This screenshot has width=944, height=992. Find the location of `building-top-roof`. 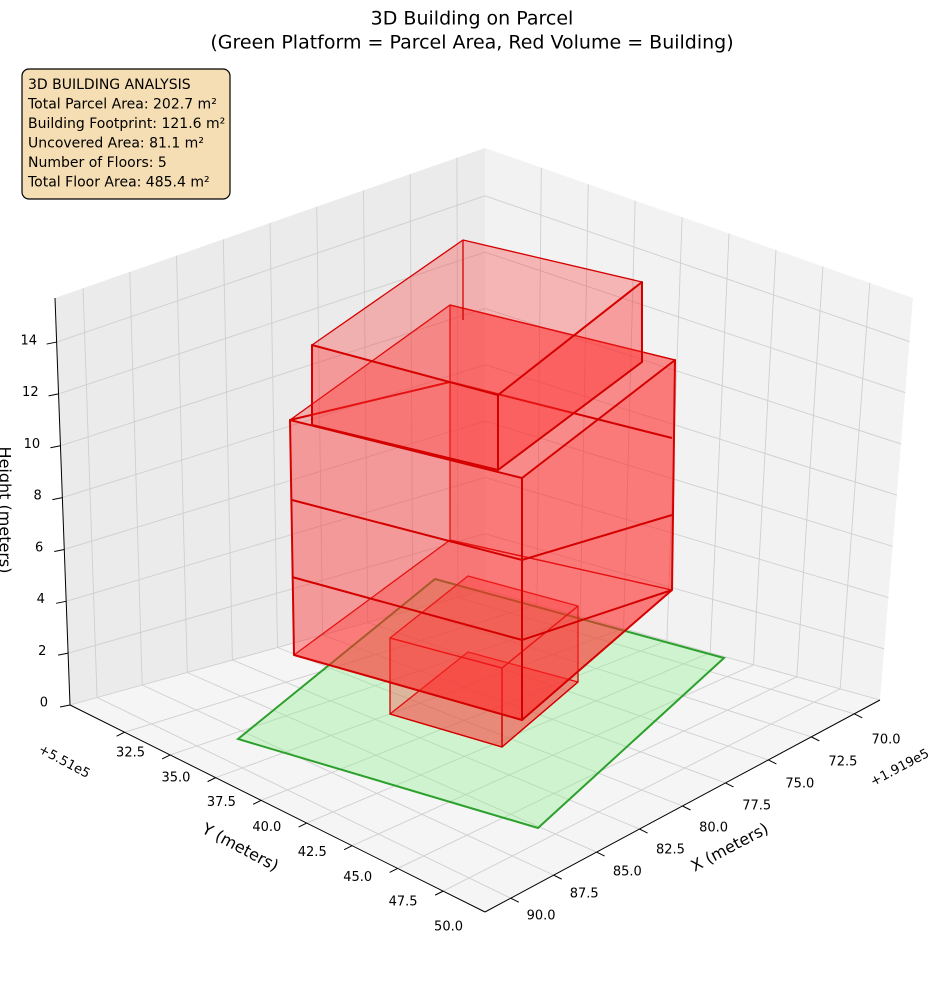

building-top-roof is located at coordinates (477, 317).